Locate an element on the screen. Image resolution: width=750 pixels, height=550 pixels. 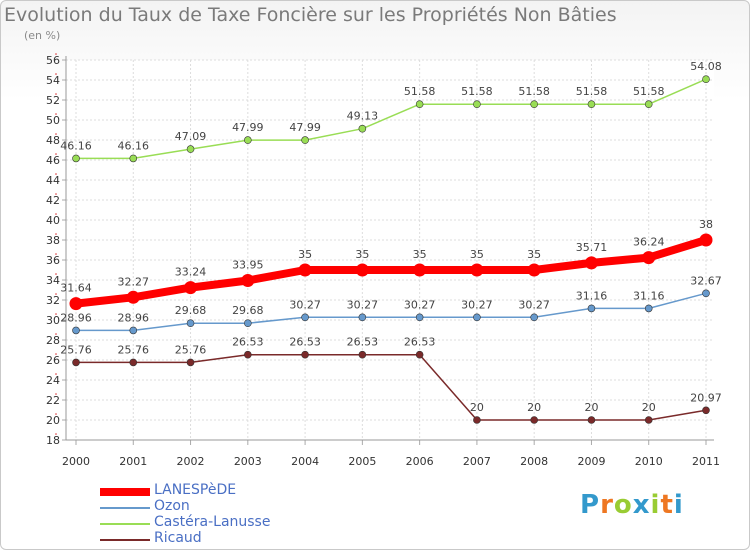
x-tick-label: 2007 is located at coordinates (477, 461).